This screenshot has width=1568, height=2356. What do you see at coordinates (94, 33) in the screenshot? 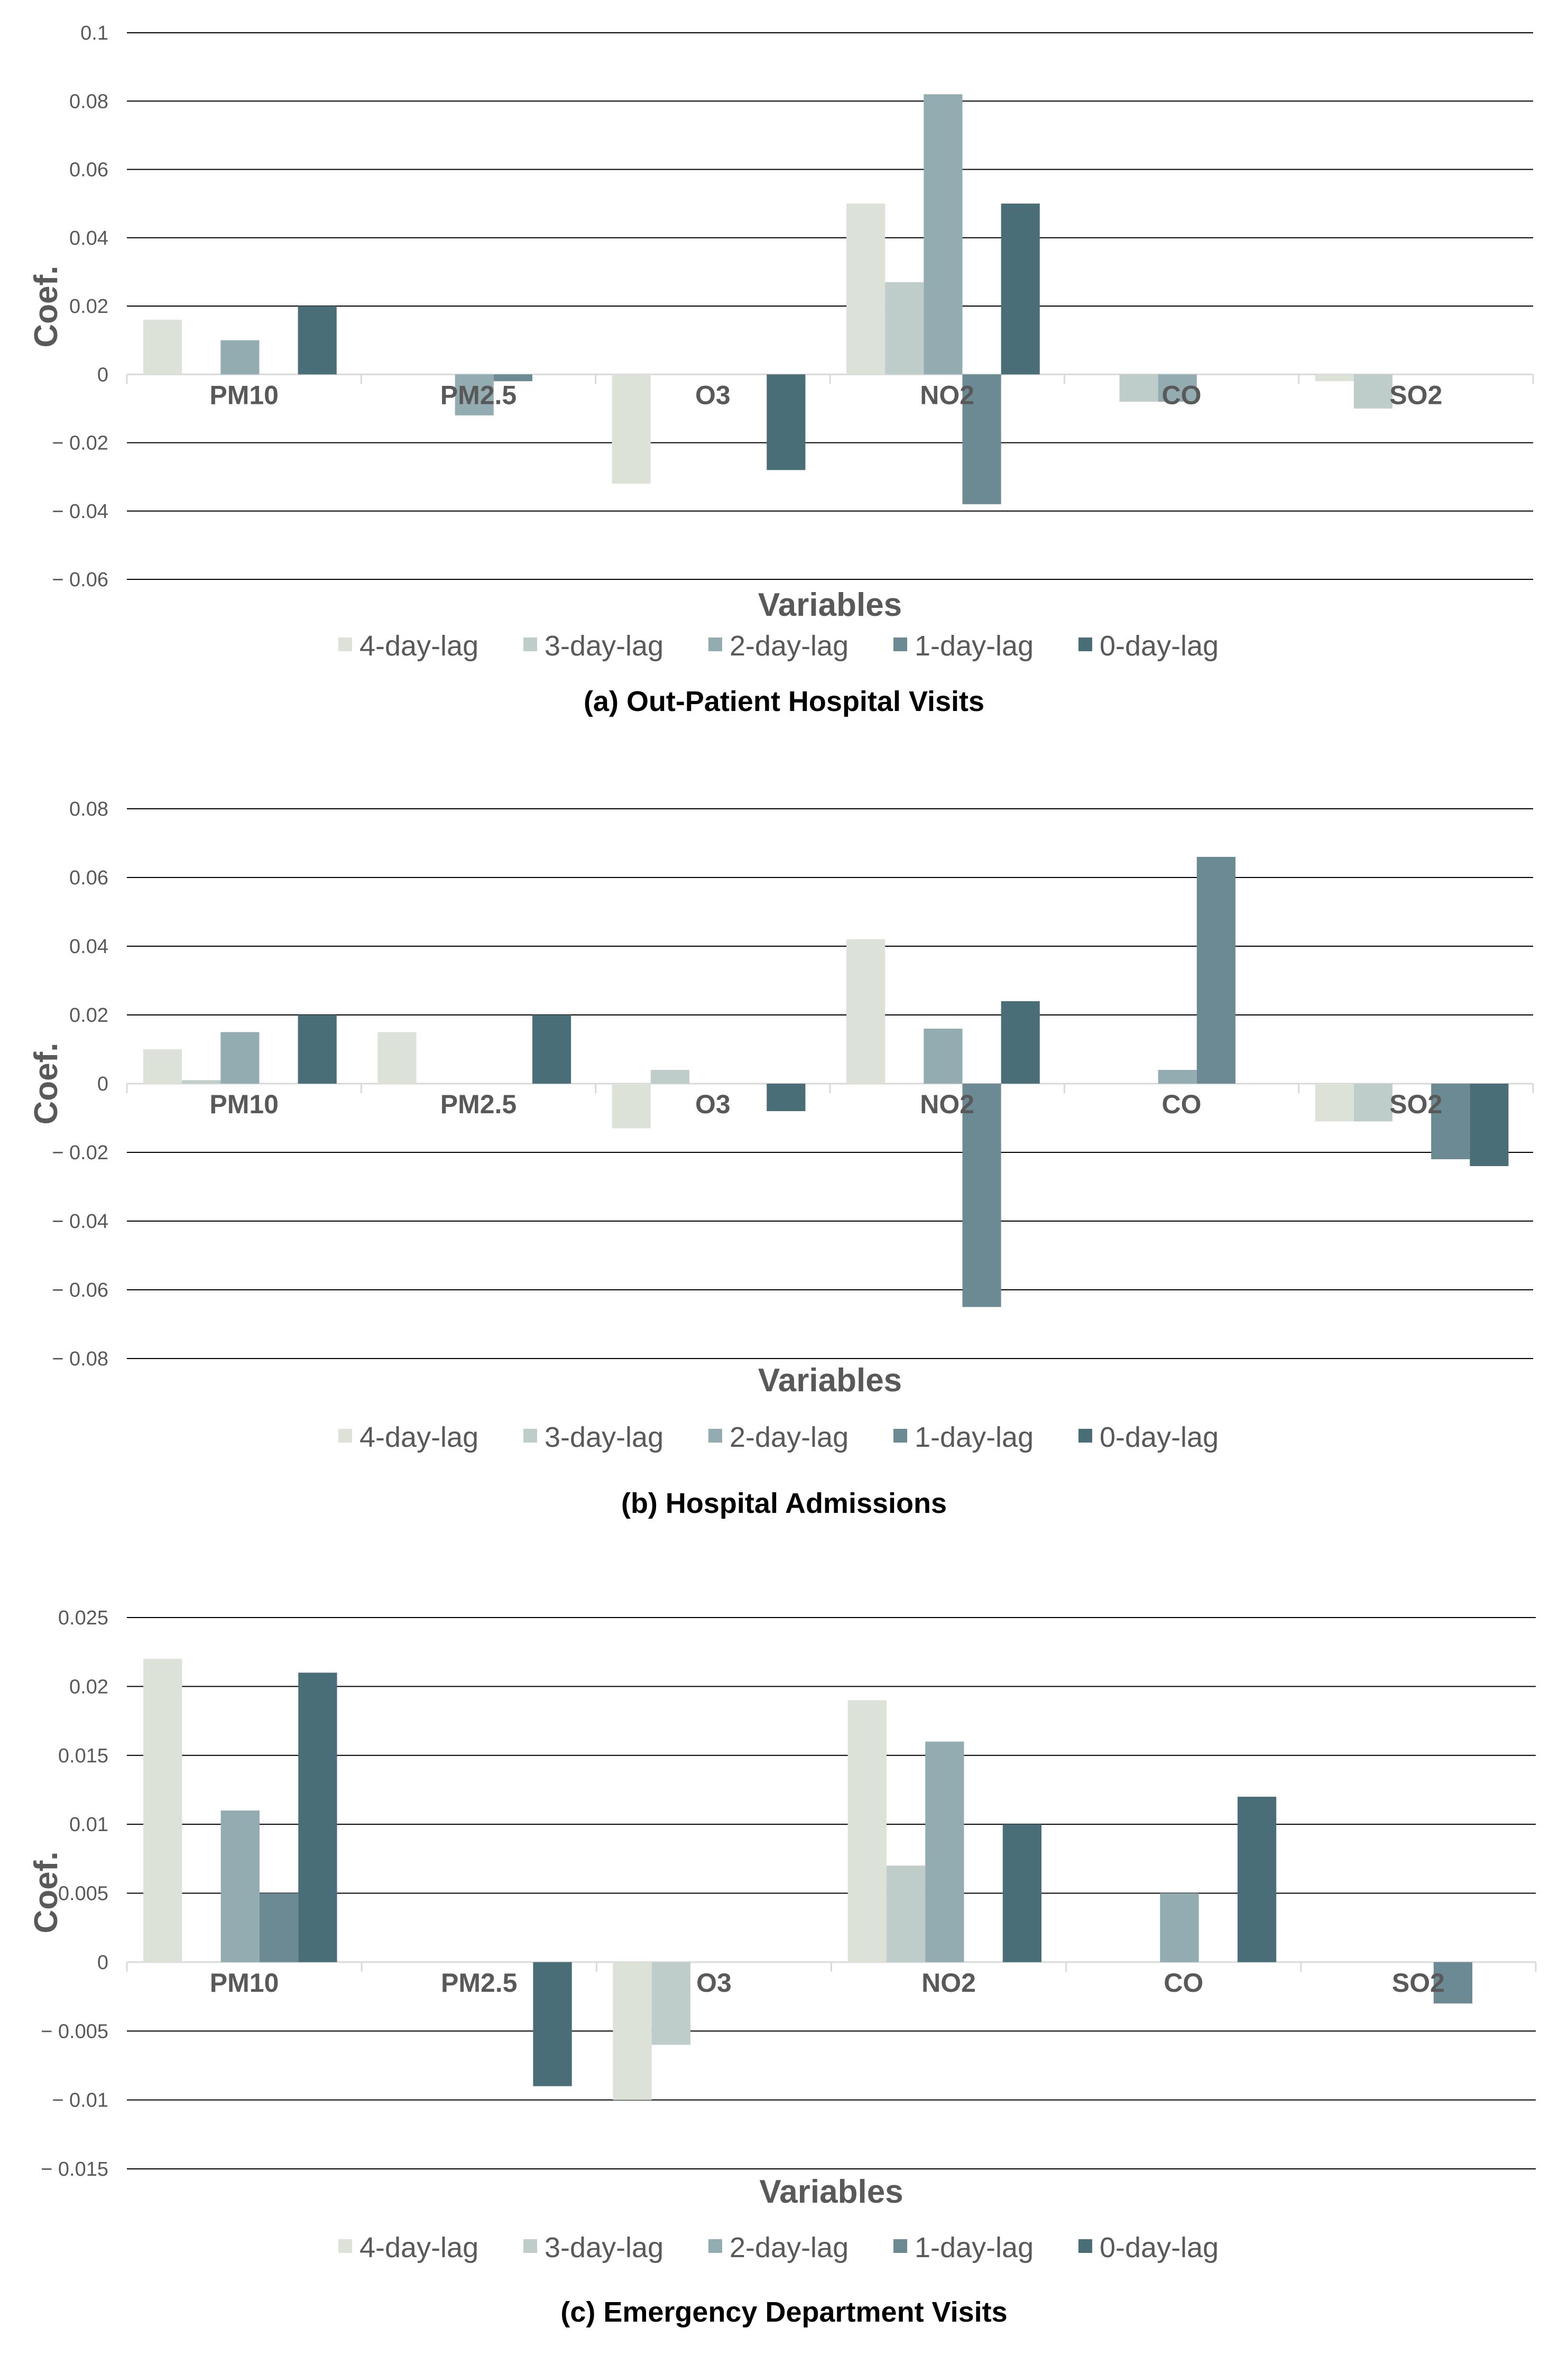
I see `y-tick-label: 0.1` at bounding box center [94, 33].